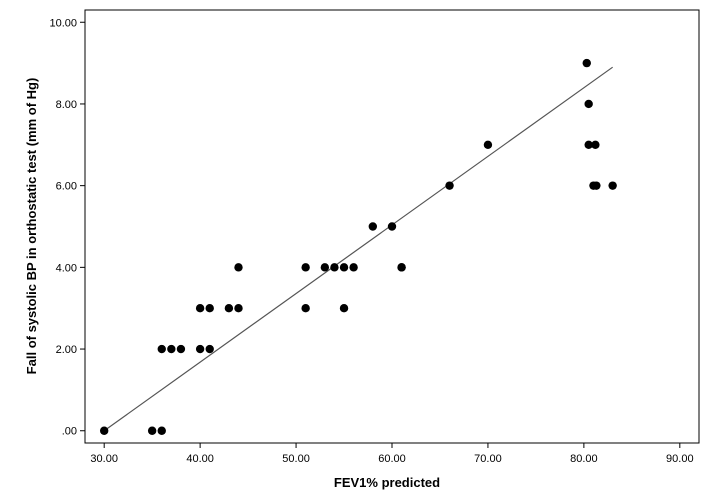 The height and width of the screenshot is (496, 710). Describe the element at coordinates (584, 459) in the screenshot. I see `x-tick-label: 80.00` at that location.